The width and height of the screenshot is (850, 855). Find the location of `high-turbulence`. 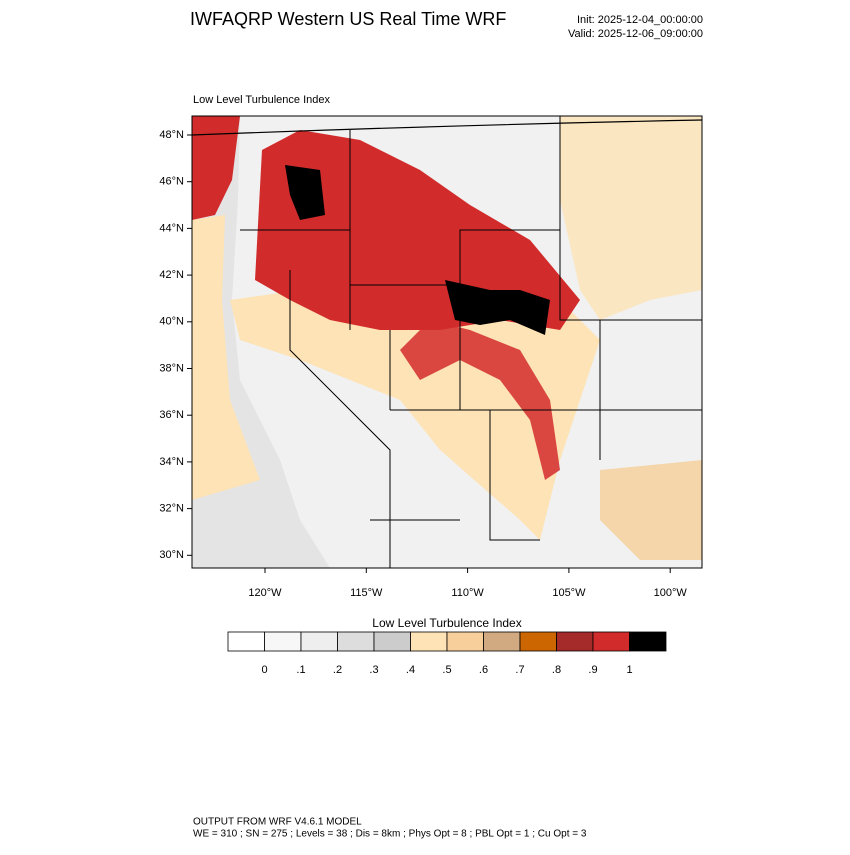

high-turbulence is located at coordinates (417, 230).